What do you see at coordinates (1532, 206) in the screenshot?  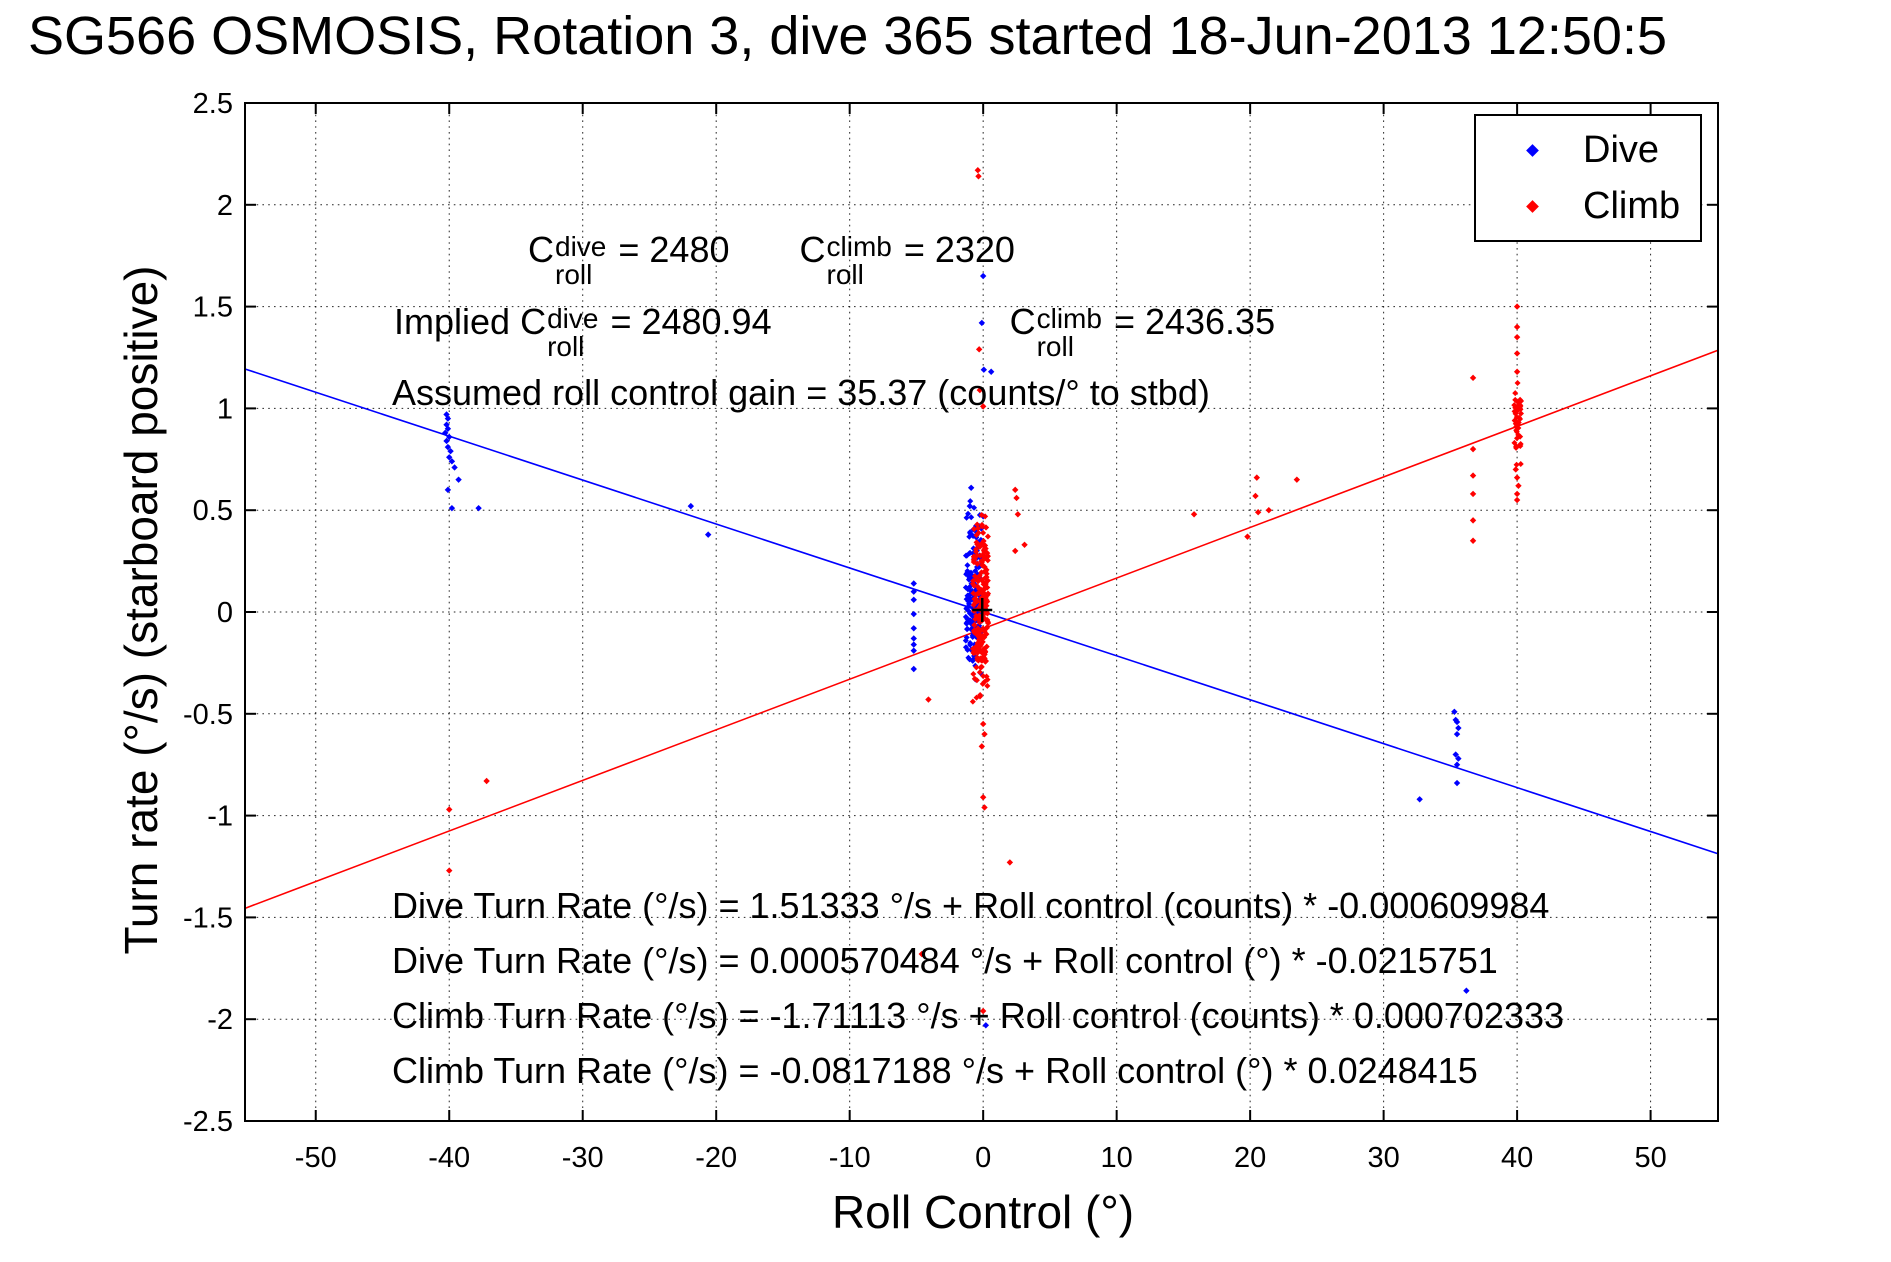 I see `climb-marker-icon` at bounding box center [1532, 206].